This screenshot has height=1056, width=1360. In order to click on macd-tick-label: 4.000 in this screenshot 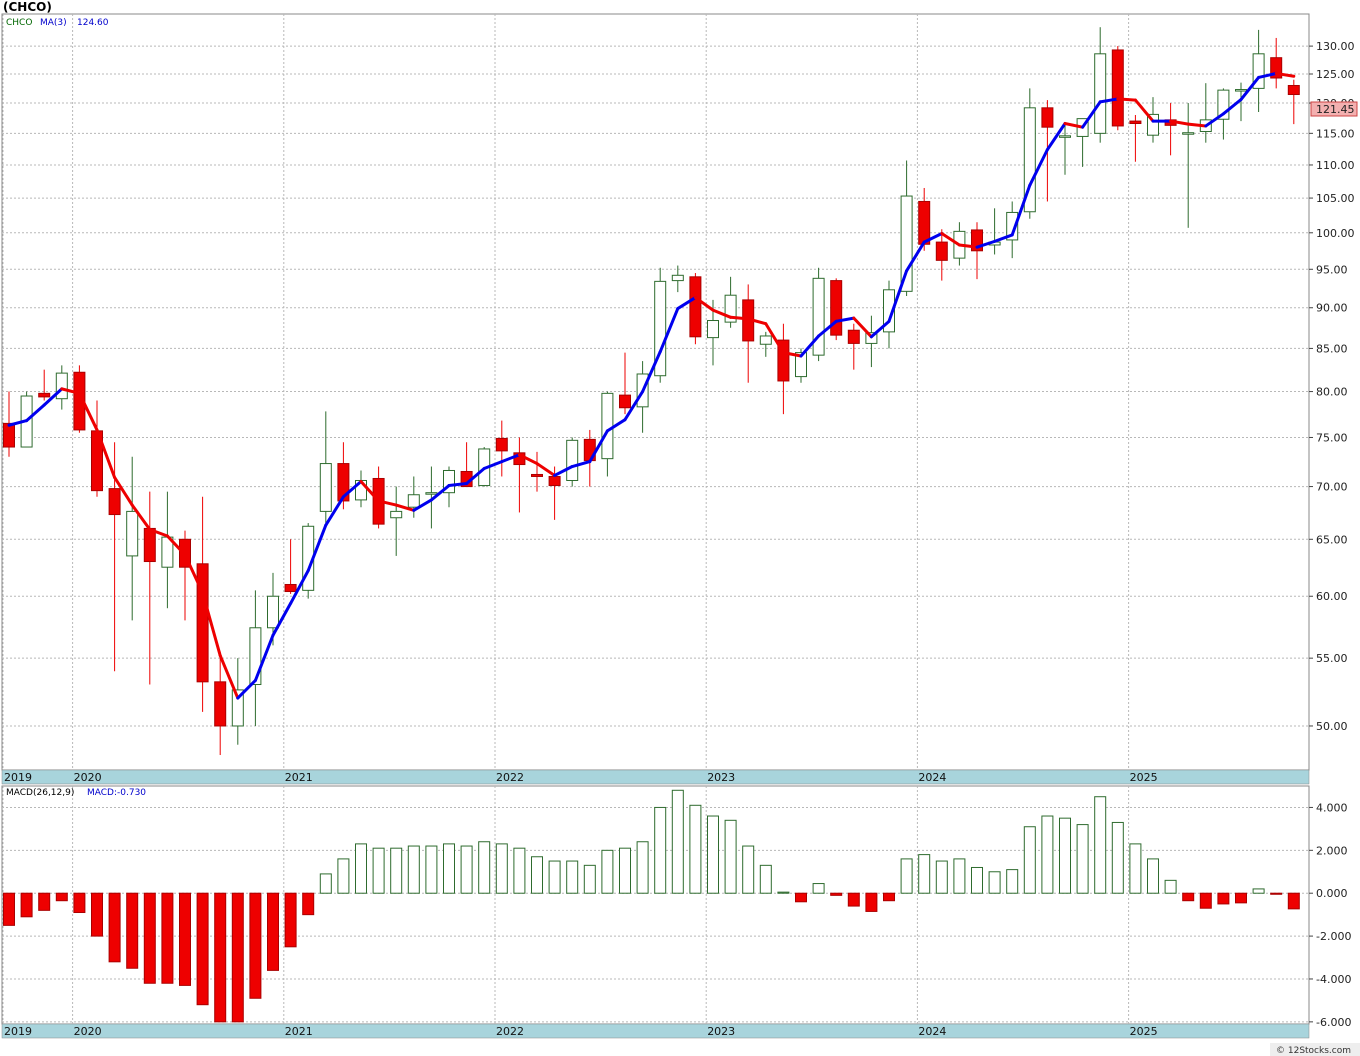, I will do `click(1332, 807)`.